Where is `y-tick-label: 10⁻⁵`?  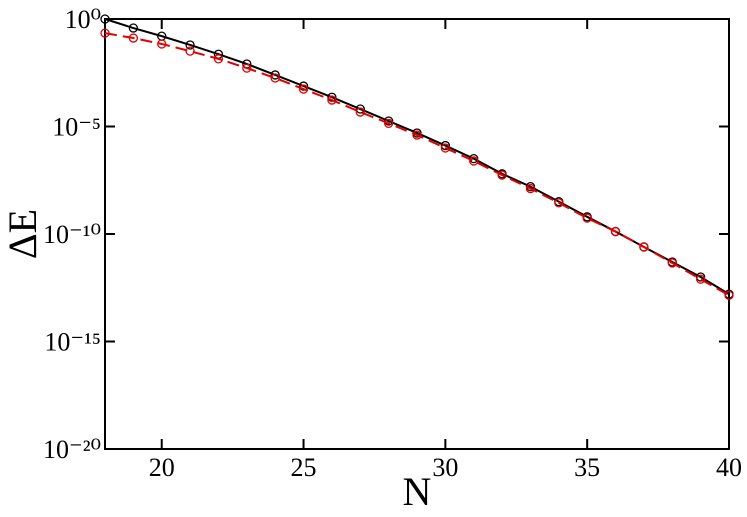 y-tick-label: 10⁻⁵ is located at coordinates (76, 127).